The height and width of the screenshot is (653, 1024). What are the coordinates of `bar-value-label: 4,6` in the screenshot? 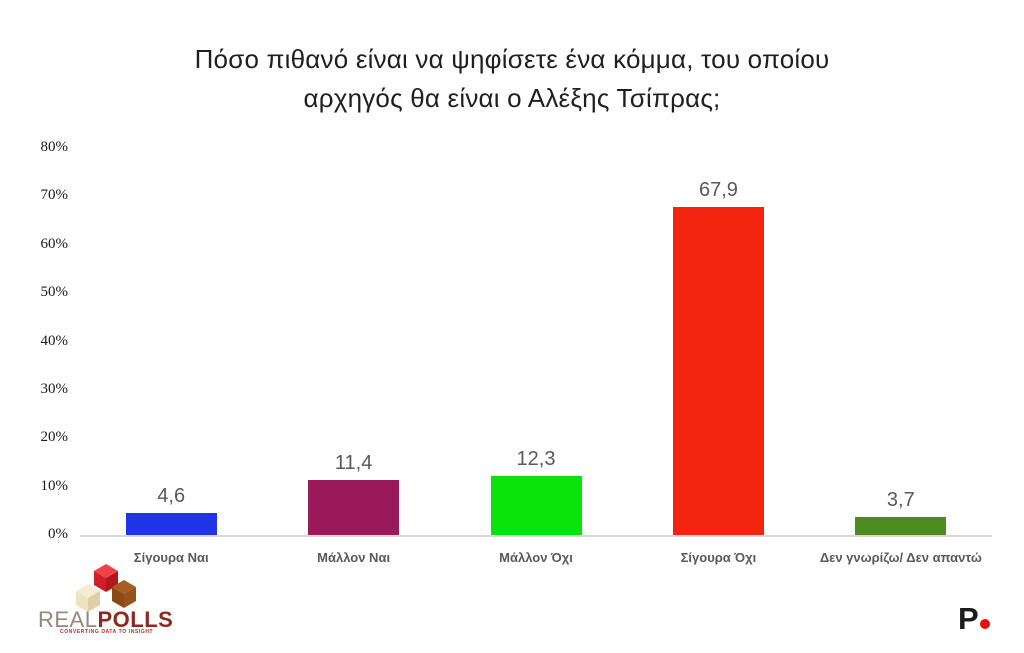 It's located at (171, 495).